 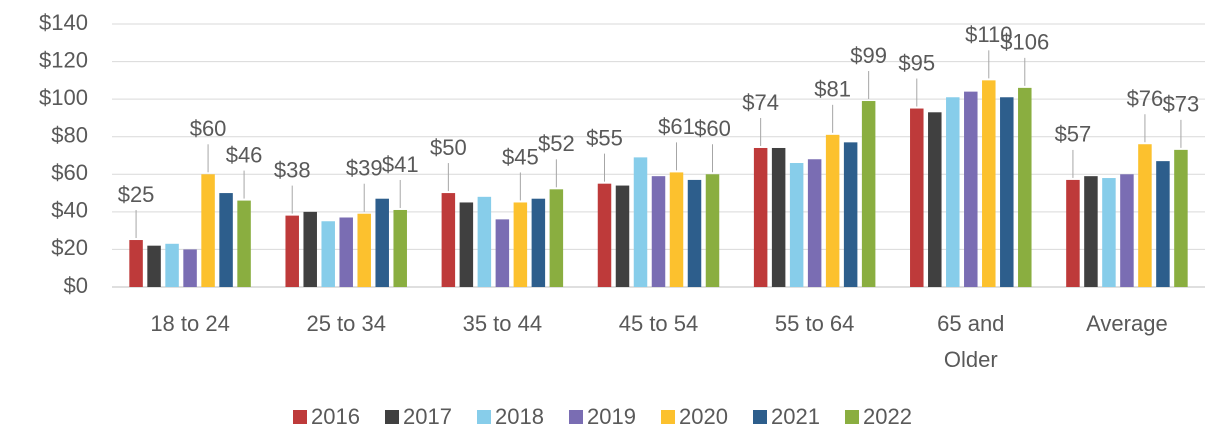 I want to click on data-label: $25, so click(x=136, y=194).